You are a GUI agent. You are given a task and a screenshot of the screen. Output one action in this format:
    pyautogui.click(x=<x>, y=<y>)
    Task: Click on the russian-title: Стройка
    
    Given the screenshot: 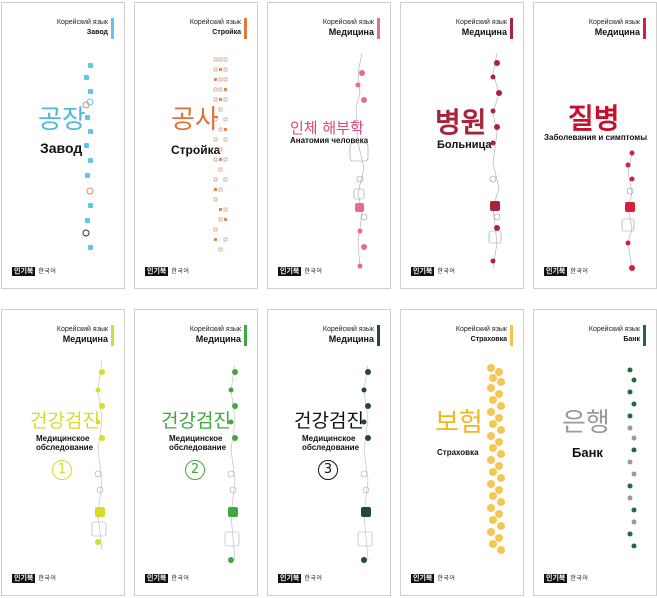 What is the action you would take?
    pyautogui.click(x=196, y=150)
    